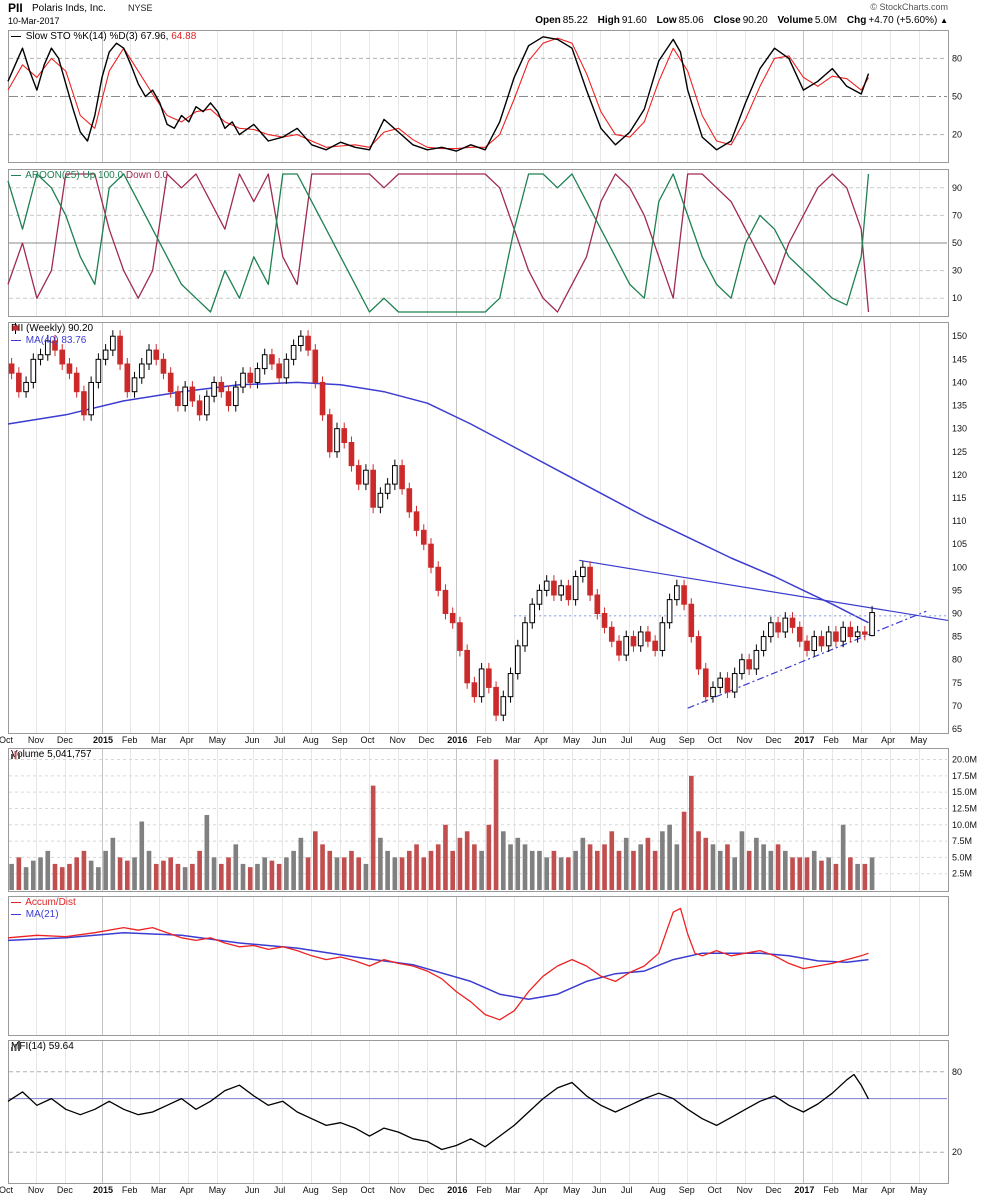  Describe the element at coordinates (959, 452) in the screenshot. I see `y-axis-label: 125` at that location.